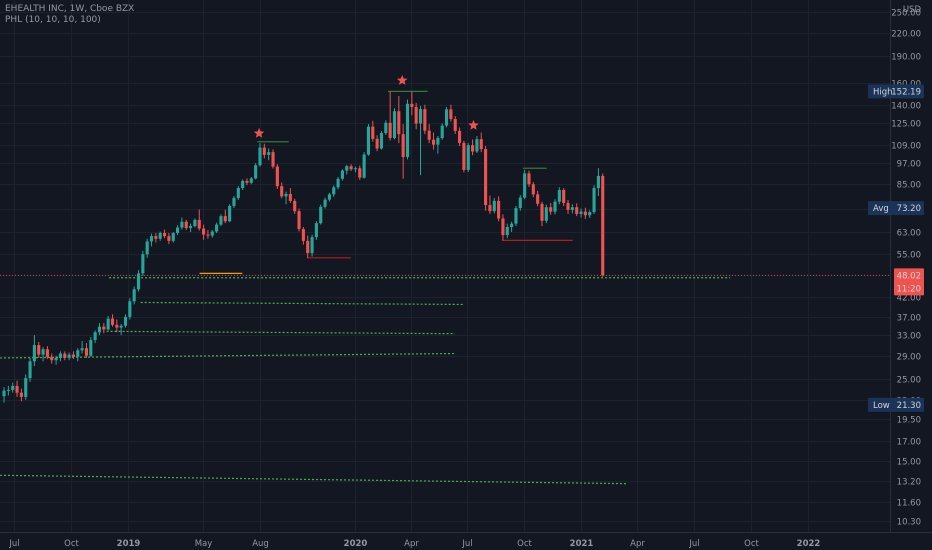 This screenshot has width=932, height=550. Describe the element at coordinates (204, 544) in the screenshot. I see `time-tick-label: May` at that location.